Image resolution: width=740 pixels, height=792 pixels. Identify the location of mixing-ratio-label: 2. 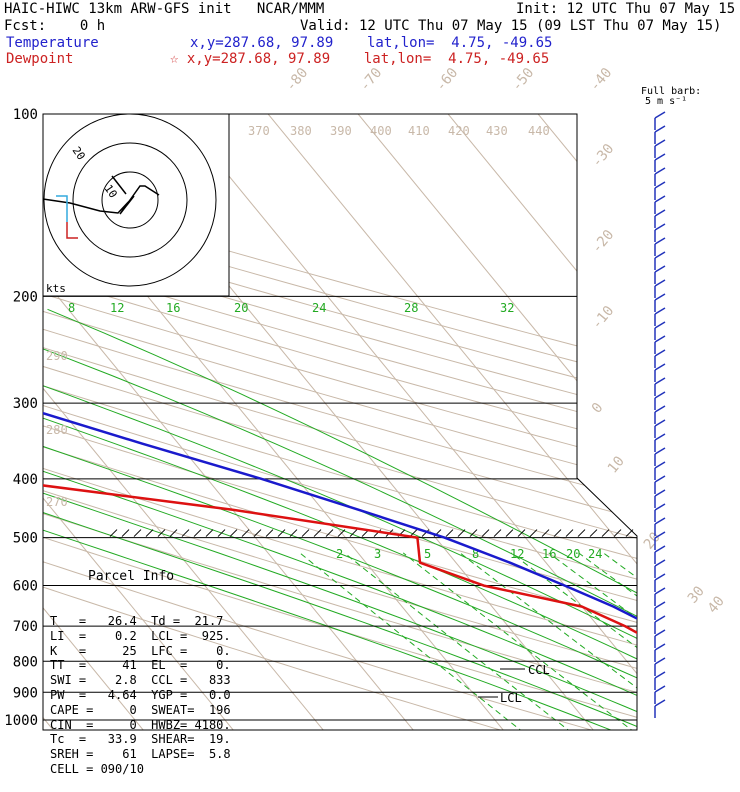
(339, 554).